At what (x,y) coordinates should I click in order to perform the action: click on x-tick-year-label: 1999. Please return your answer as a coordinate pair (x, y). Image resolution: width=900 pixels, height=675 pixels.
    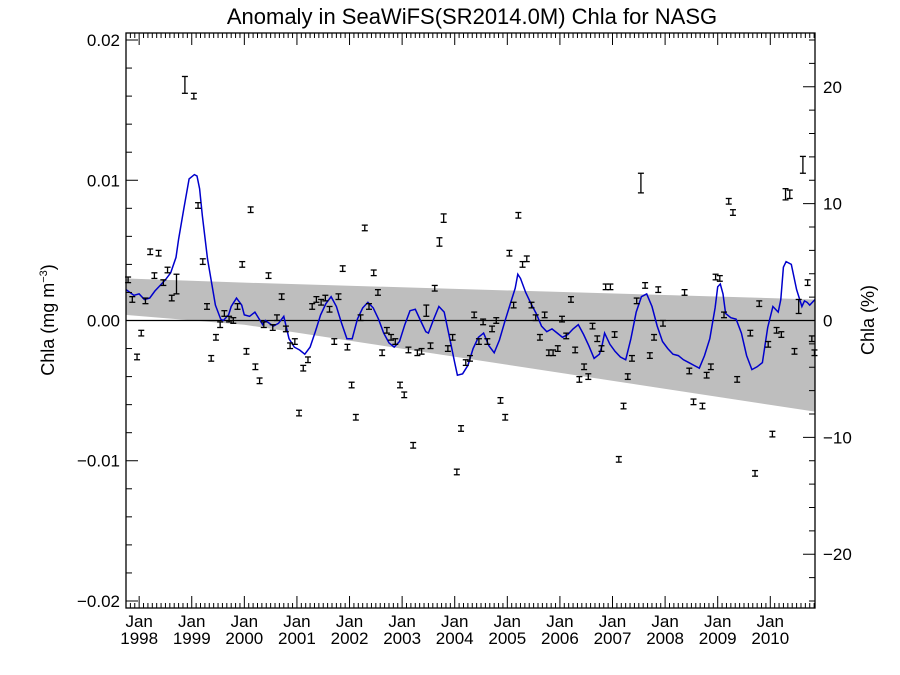
    Looking at the image, I should click on (192, 638).